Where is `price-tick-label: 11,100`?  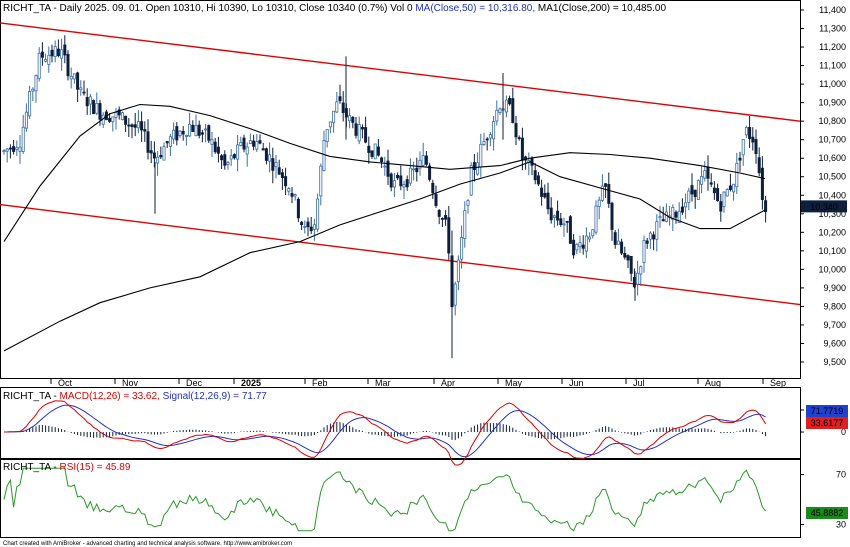
price-tick-label: 11,100 is located at coordinates (832, 66).